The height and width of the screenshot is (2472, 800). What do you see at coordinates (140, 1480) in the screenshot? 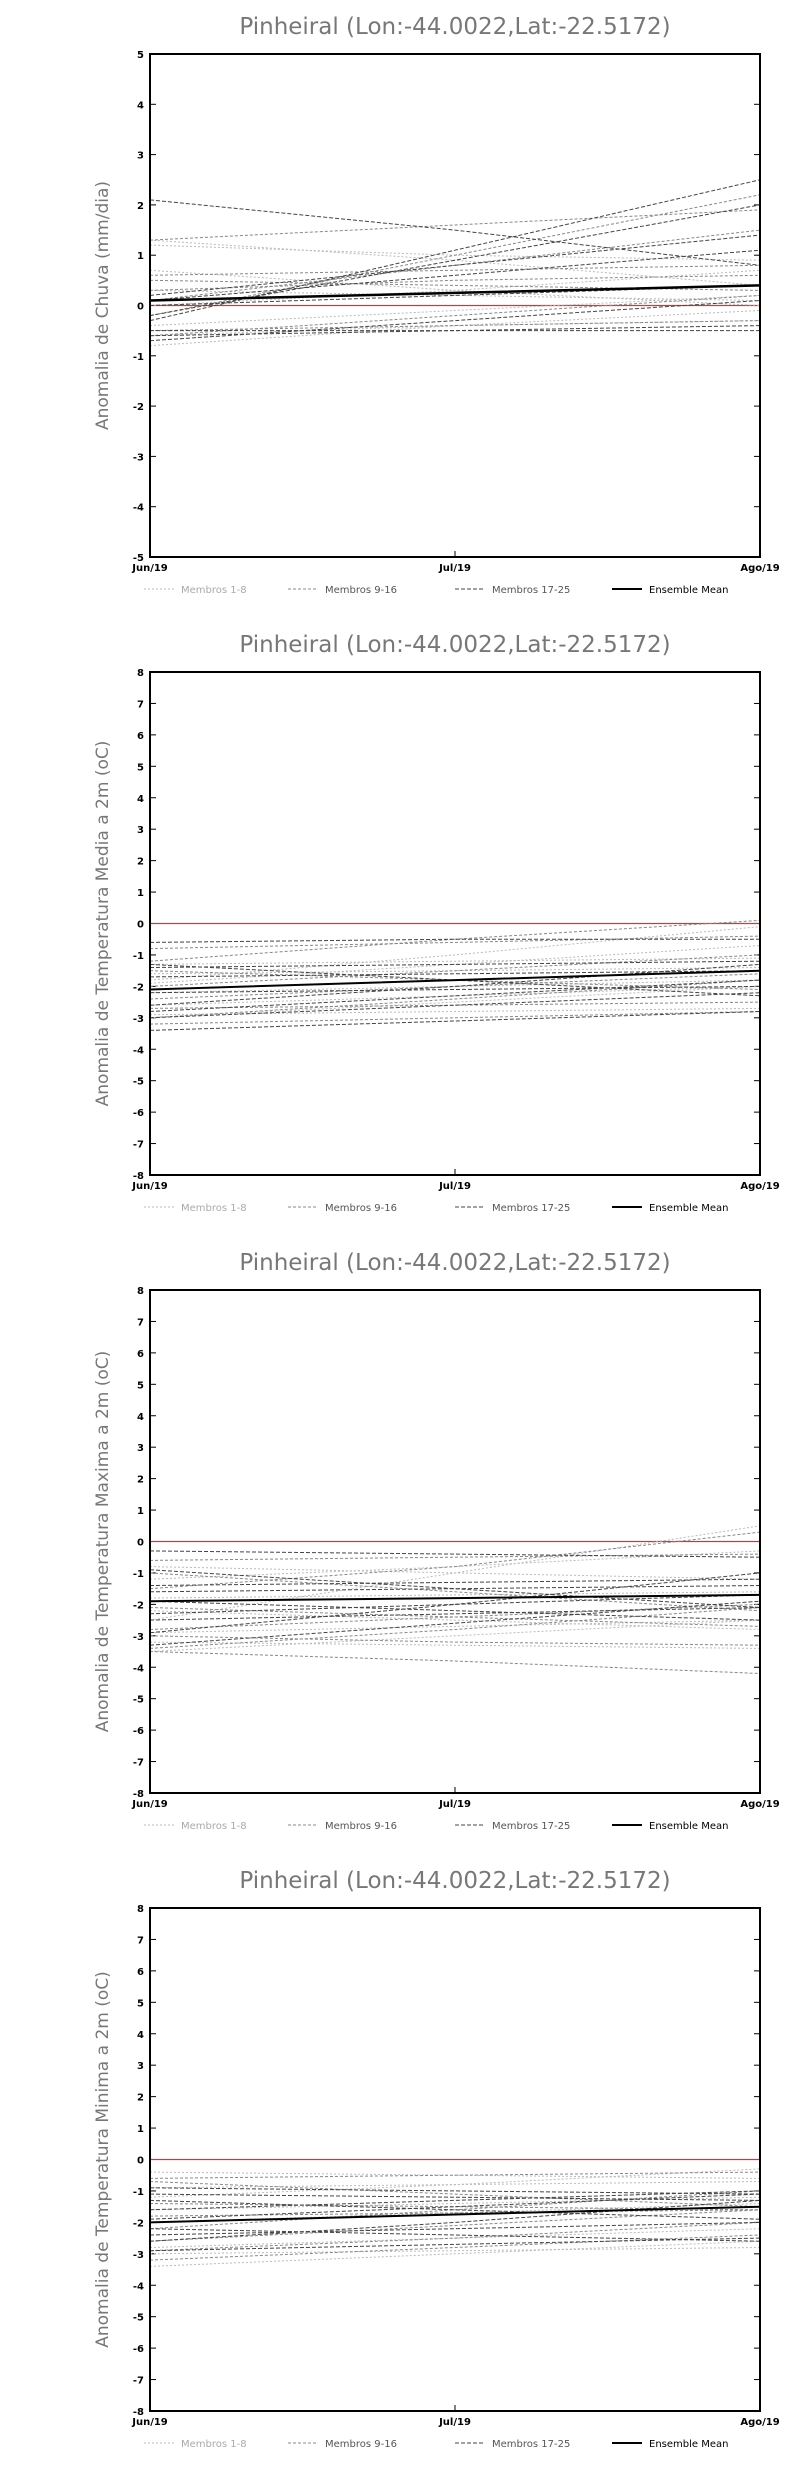
I see `y-tick-label: 2` at bounding box center [140, 1480].